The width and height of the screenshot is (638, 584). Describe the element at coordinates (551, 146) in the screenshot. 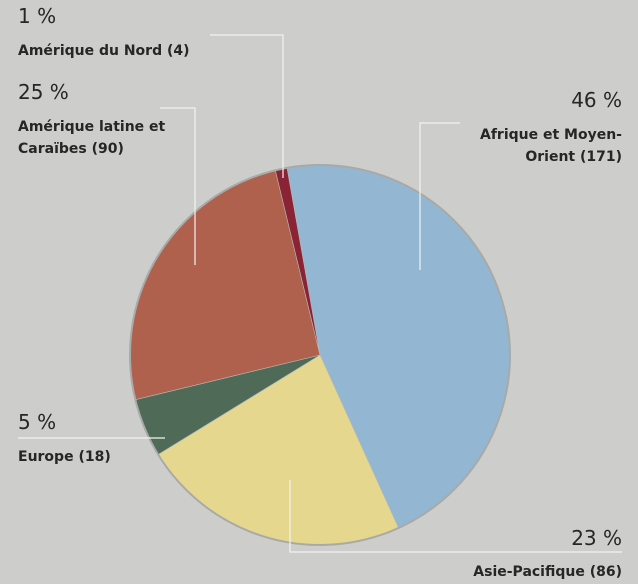

I see `category-label: Afrique et Moyen-Orient (171)` at that location.